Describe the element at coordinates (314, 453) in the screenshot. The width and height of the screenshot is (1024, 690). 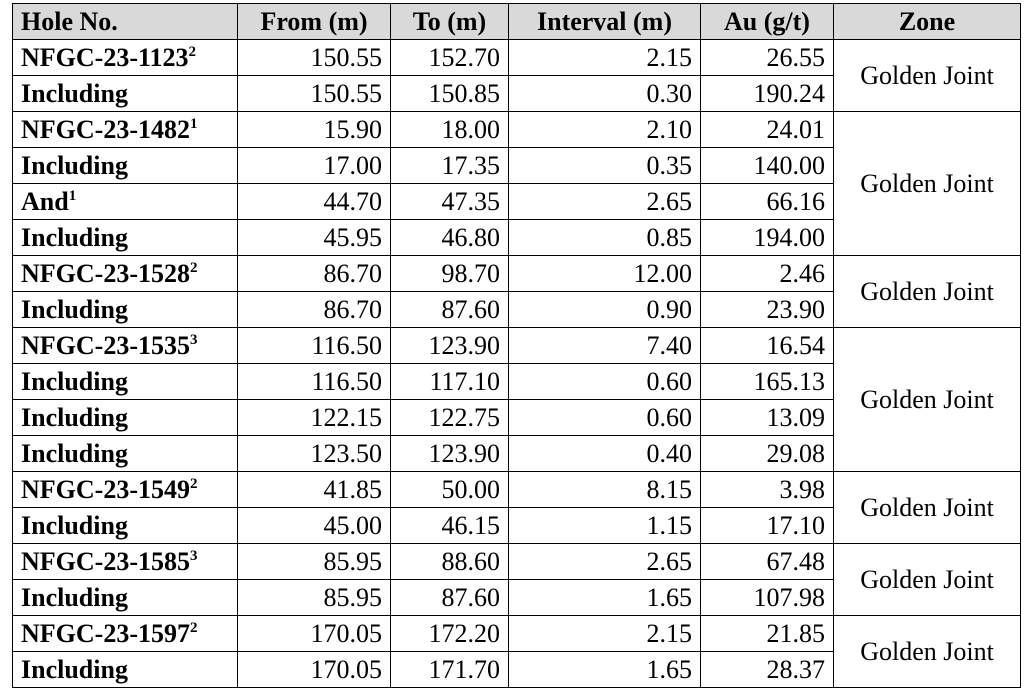
I see `from-cell: 123.50` at that location.